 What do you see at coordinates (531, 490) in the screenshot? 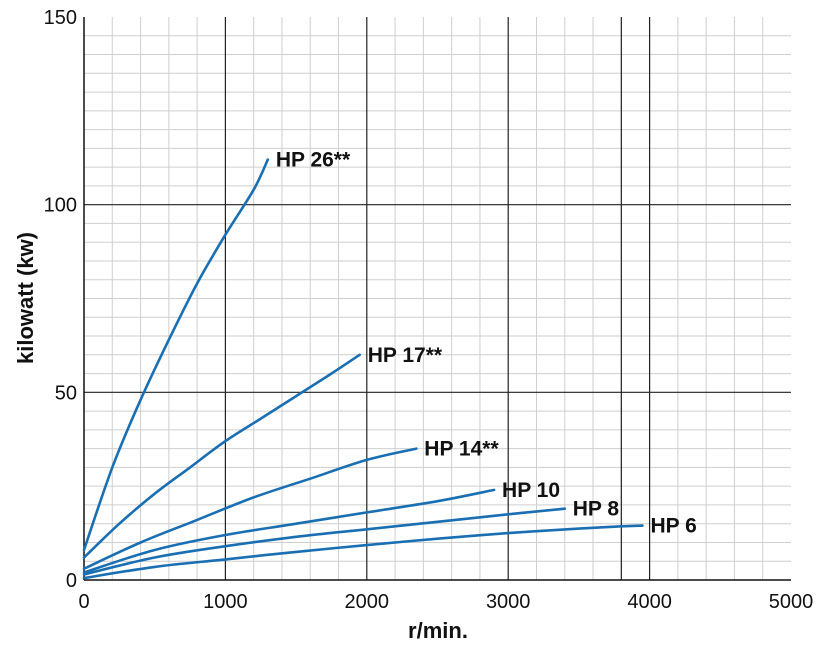
I see `series-label: HP 10` at bounding box center [531, 490].